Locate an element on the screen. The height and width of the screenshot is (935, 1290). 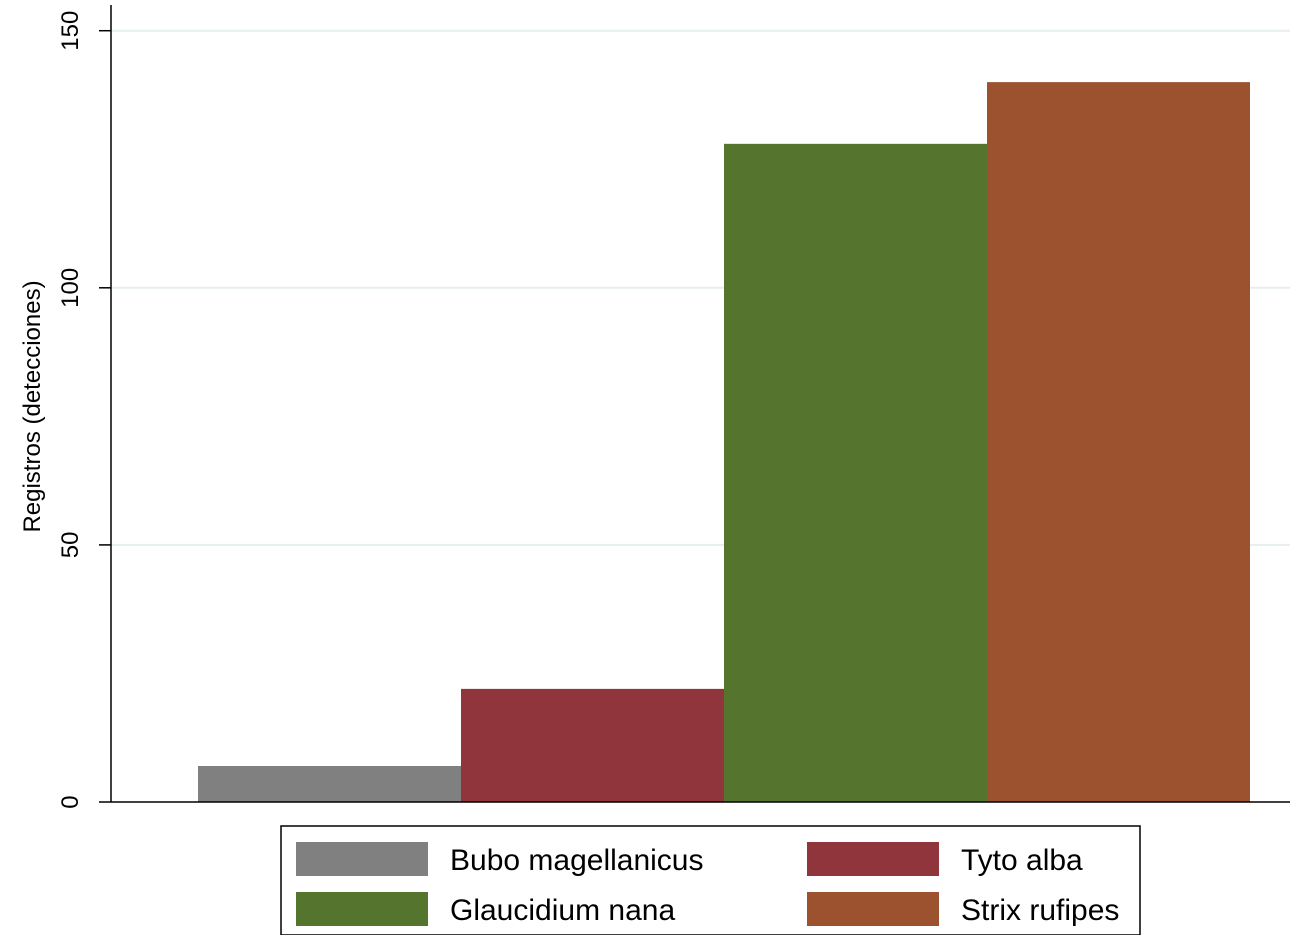
y-tick-label-3: 150 is located at coordinates (70, 31).